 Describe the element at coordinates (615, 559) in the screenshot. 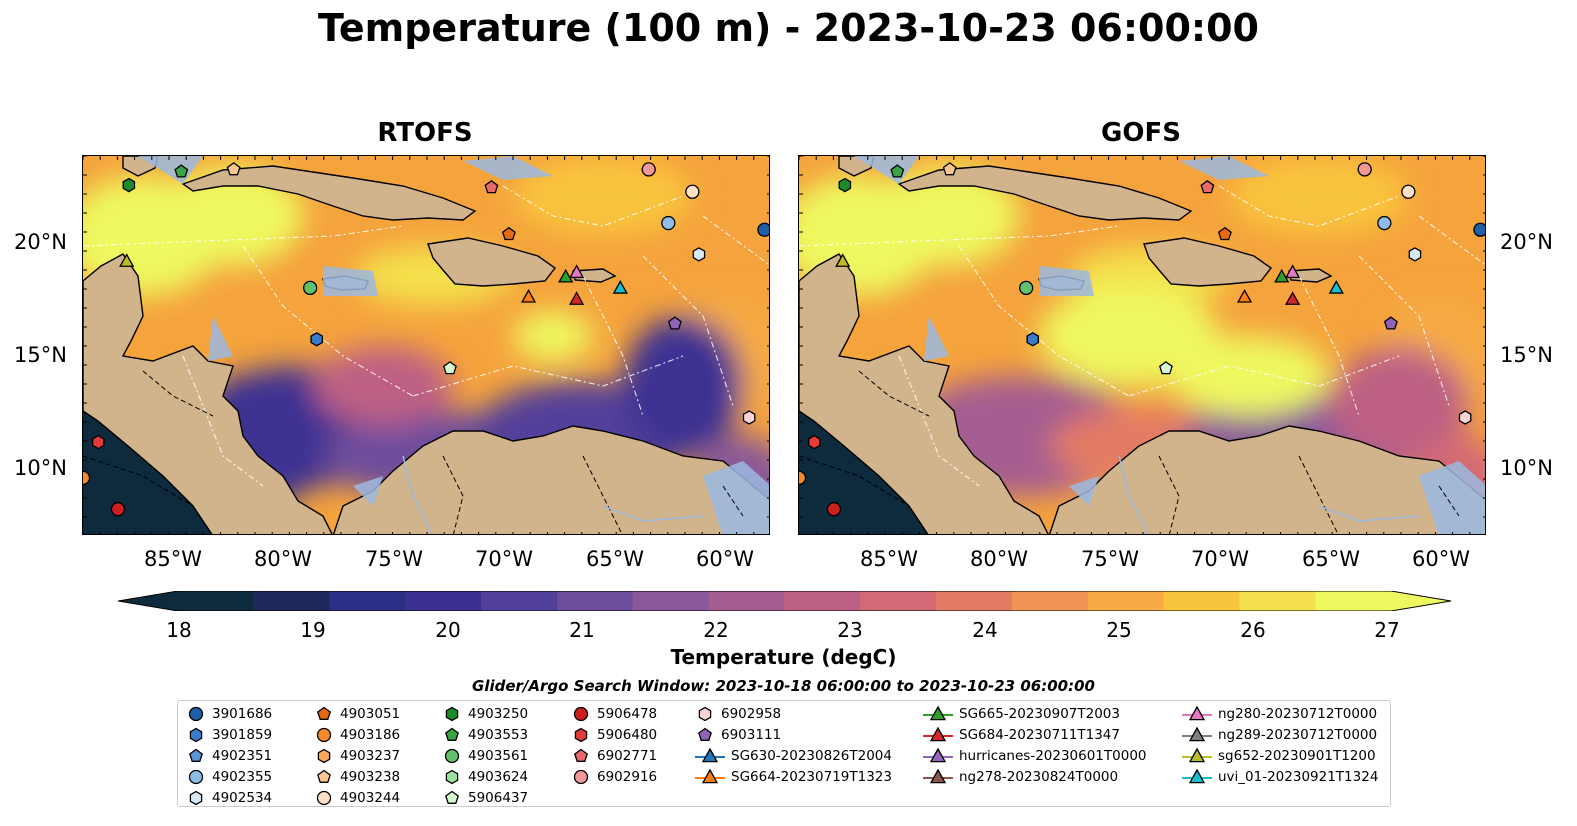

I see `lon-label-65w-rtofs: 65°W` at that location.